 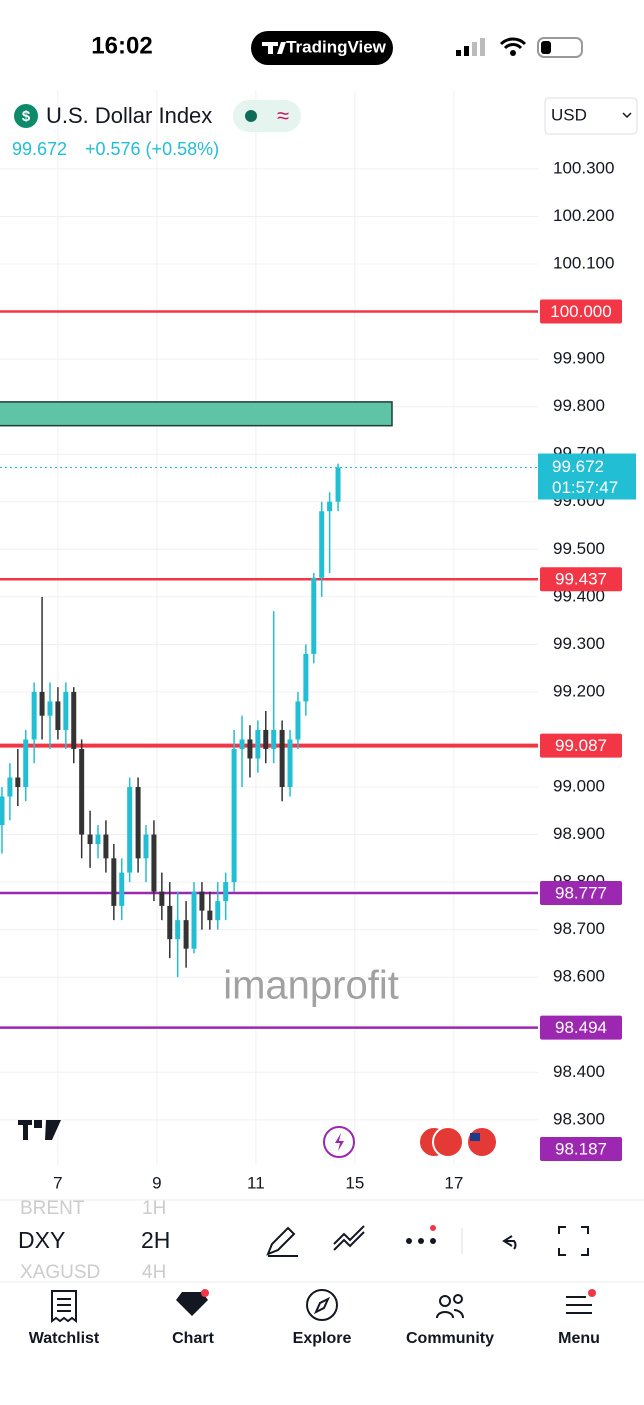 What do you see at coordinates (205, 1293) in the screenshot?
I see `nav-dot` at bounding box center [205, 1293].